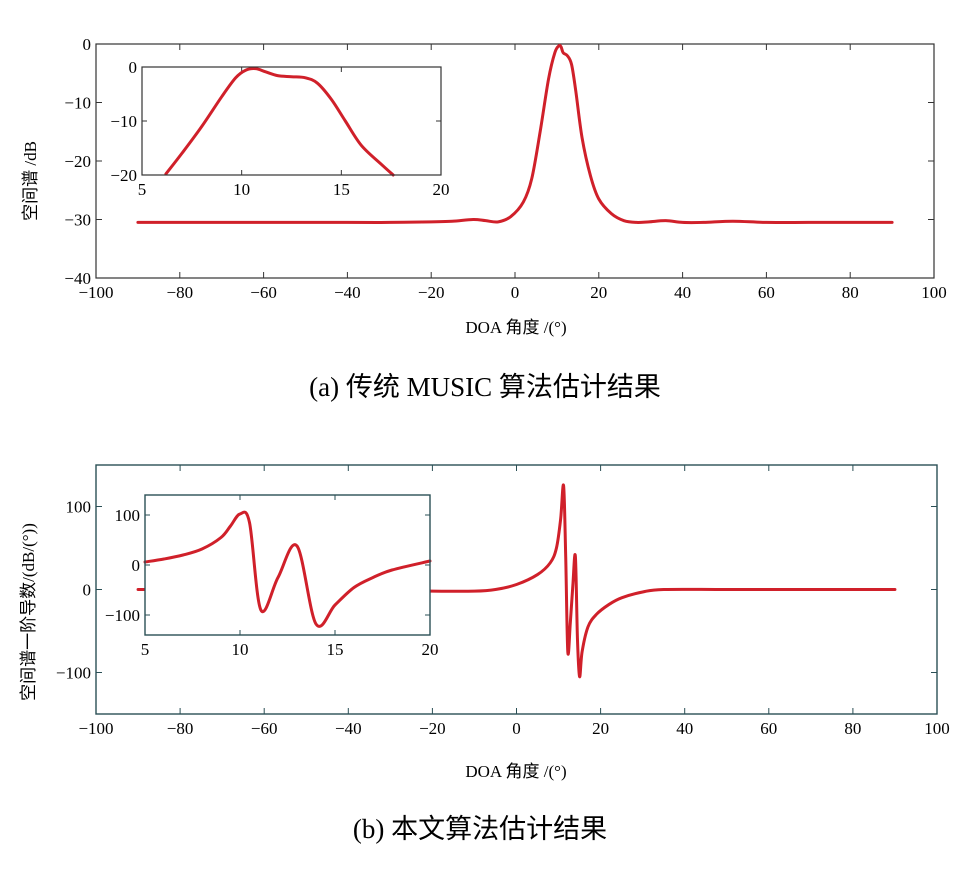 The height and width of the screenshot is (870, 961). I want to click on inset-frame-b, so click(287, 565).